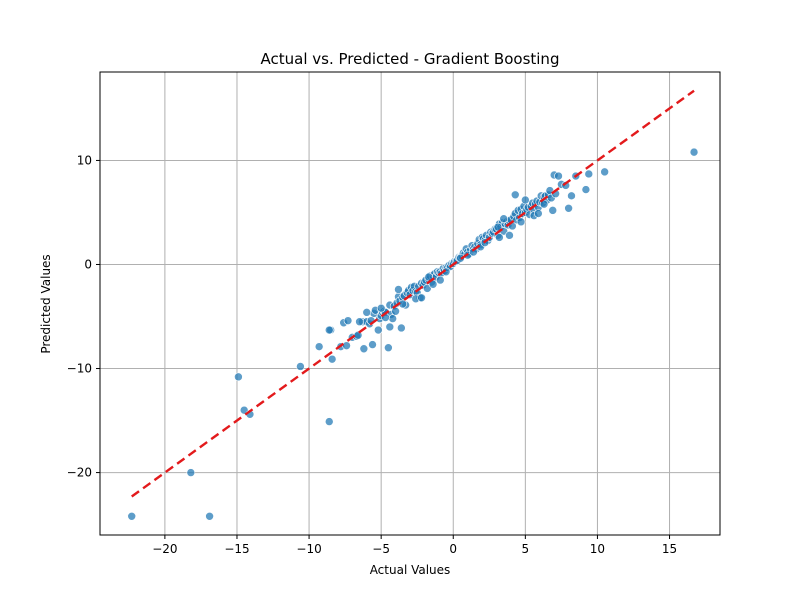  I want to click on y-axis: −20 −10 0 10, so click(83, 316).